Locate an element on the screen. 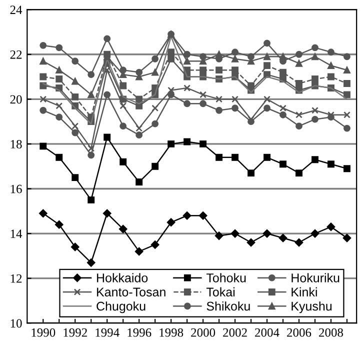 This screenshot has height=343, width=362. legend-label: Hokuriku is located at coordinates (316, 277).